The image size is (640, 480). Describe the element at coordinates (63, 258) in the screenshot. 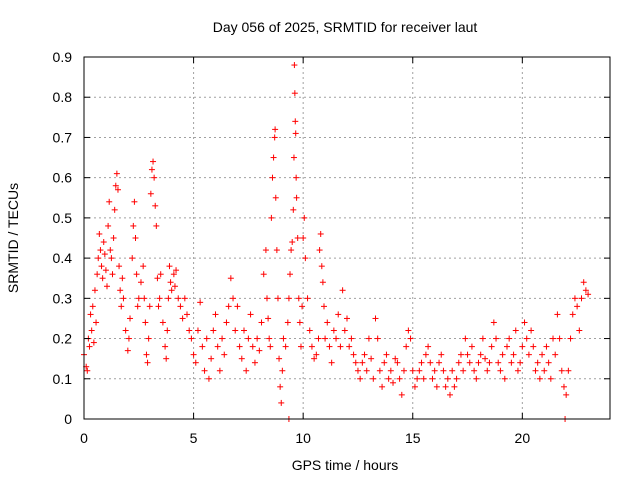

I see `y-tick-label: 0.4` at that location.